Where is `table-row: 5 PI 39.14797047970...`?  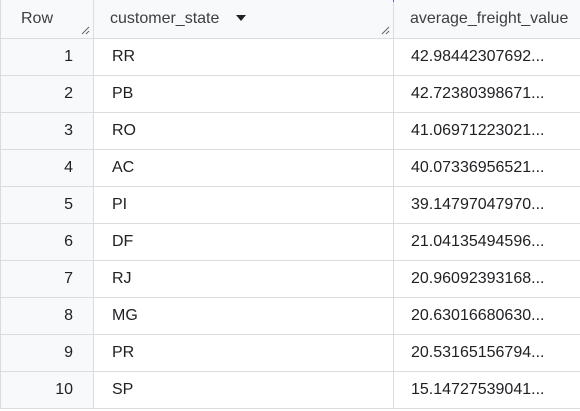 table-row: 5 PI 39.14797047970... is located at coordinates (290, 204).